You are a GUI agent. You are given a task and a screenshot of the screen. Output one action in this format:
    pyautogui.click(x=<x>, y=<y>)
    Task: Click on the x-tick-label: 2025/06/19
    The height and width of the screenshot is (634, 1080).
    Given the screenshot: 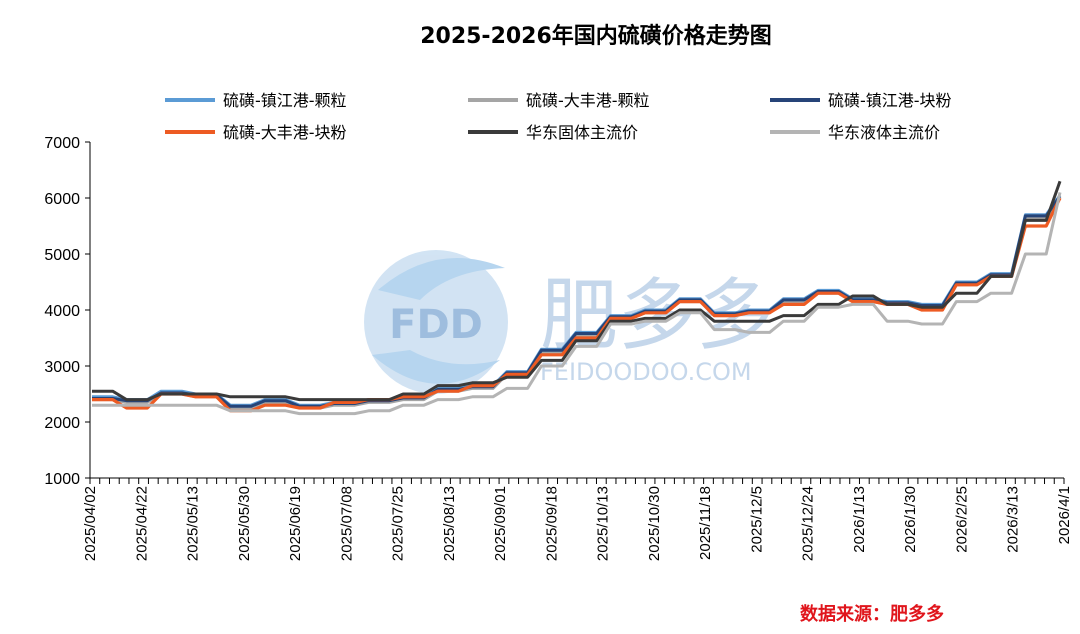 What is the action you would take?
    pyautogui.click(x=295, y=523)
    